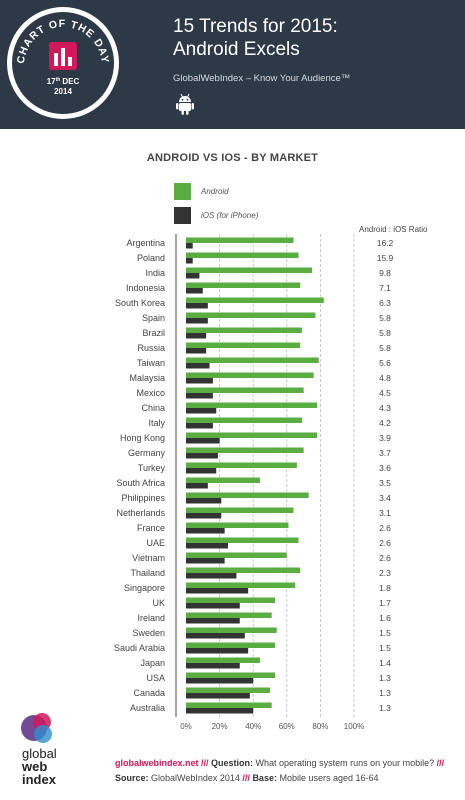 The width and height of the screenshot is (465, 800). I want to click on page-title: 15 Trends for 2015: Android Excels, so click(255, 38).